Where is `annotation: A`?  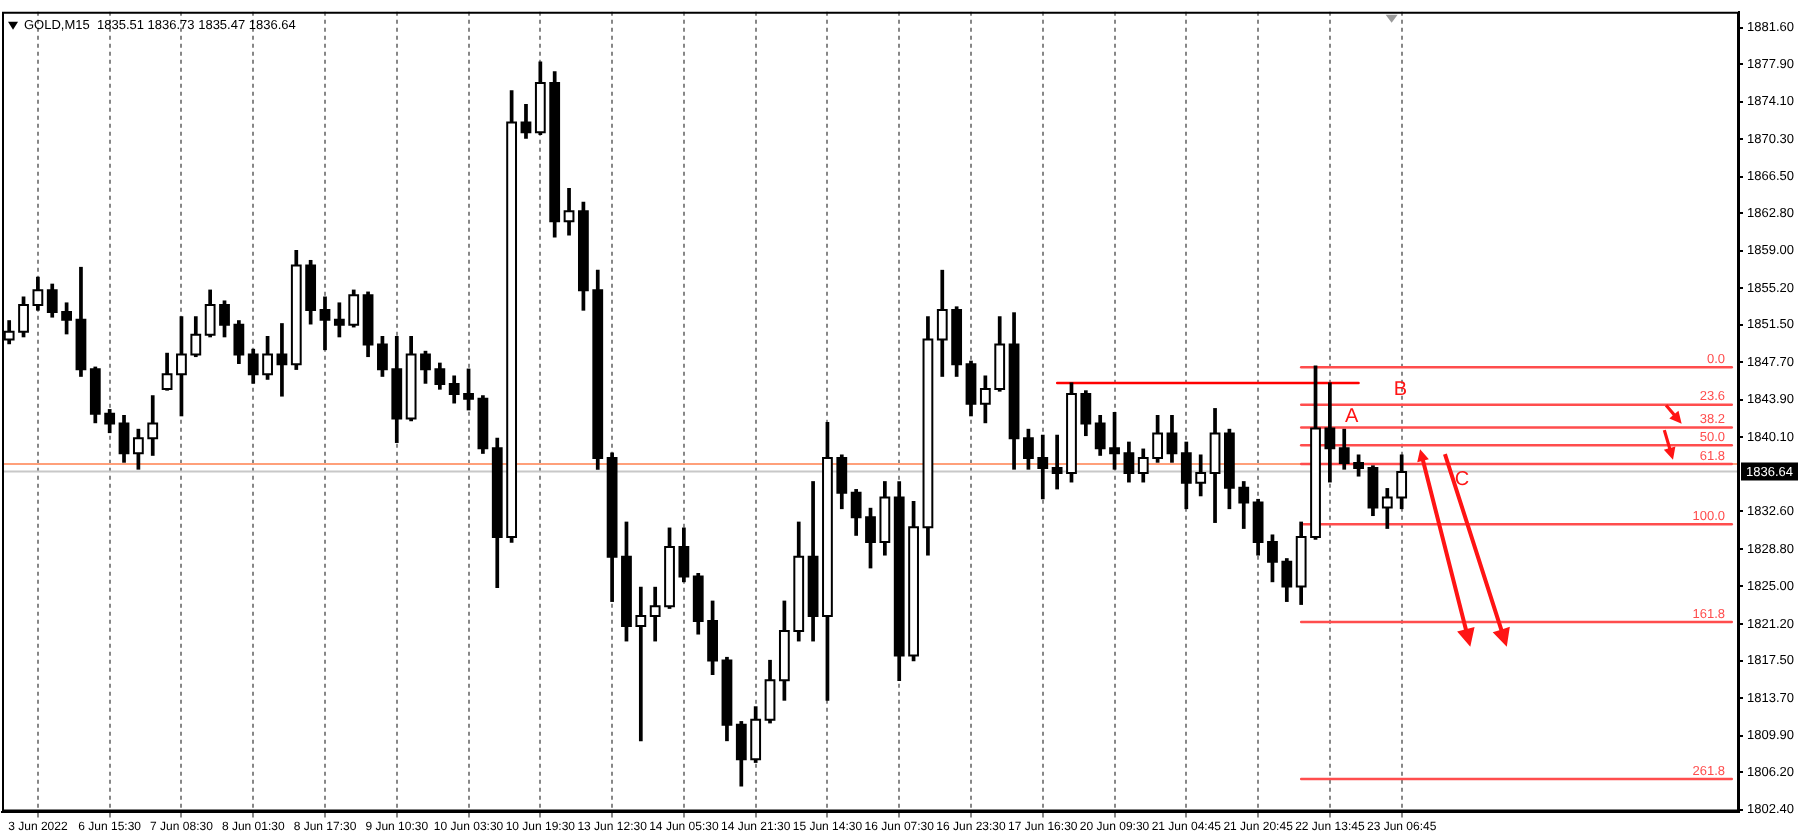
annotation: A is located at coordinates (1351, 416).